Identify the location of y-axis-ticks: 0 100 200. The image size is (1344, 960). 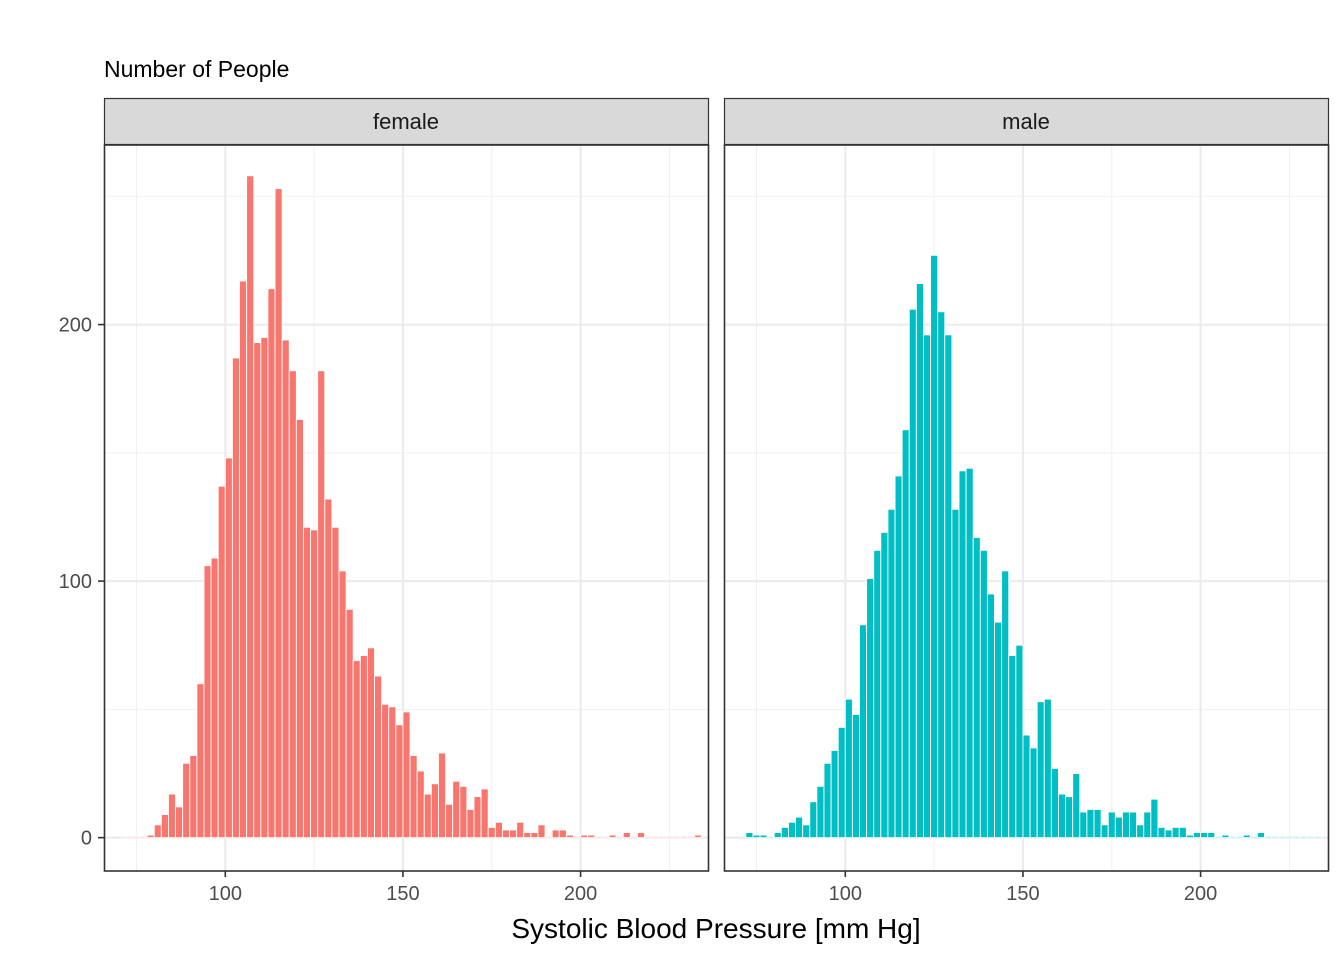
(82, 582).